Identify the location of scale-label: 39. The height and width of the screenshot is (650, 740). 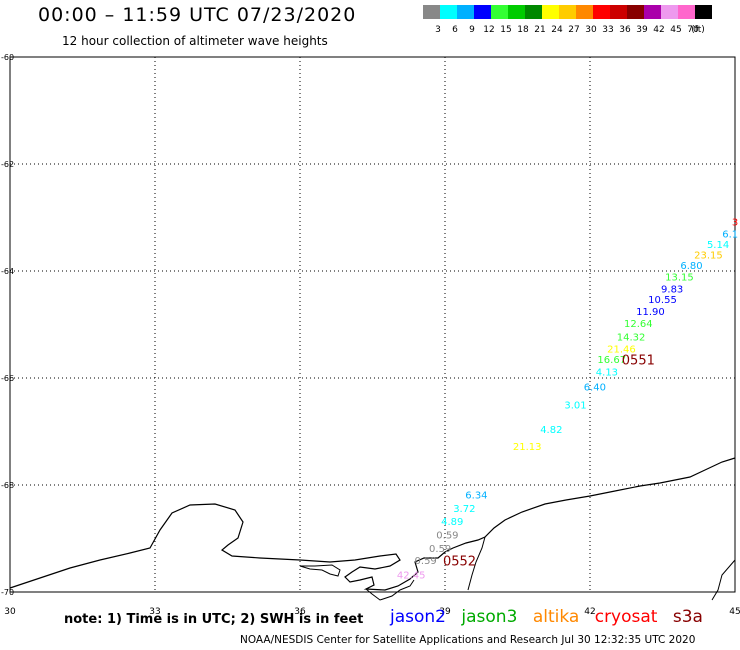
(642, 30).